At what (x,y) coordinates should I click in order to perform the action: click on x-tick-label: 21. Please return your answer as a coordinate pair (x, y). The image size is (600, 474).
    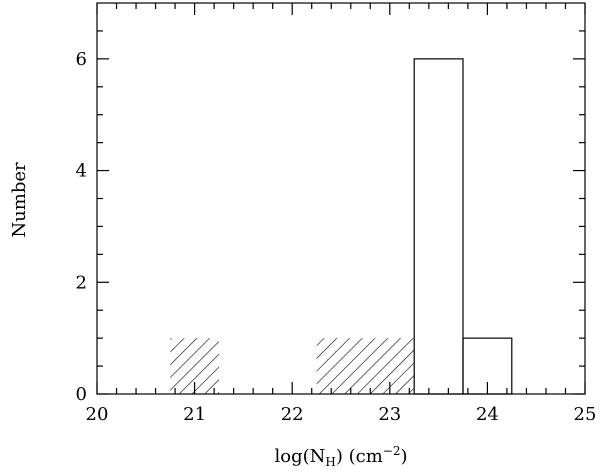
    Looking at the image, I should click on (194, 414).